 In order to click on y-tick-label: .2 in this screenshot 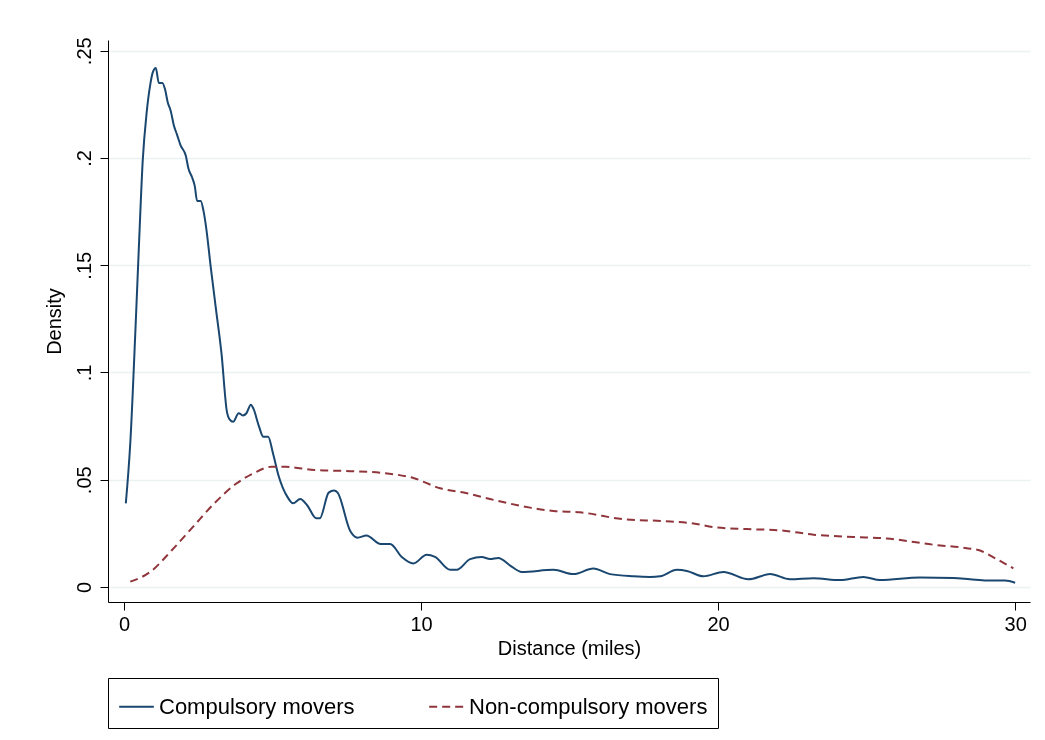, I will do `click(83, 158)`.